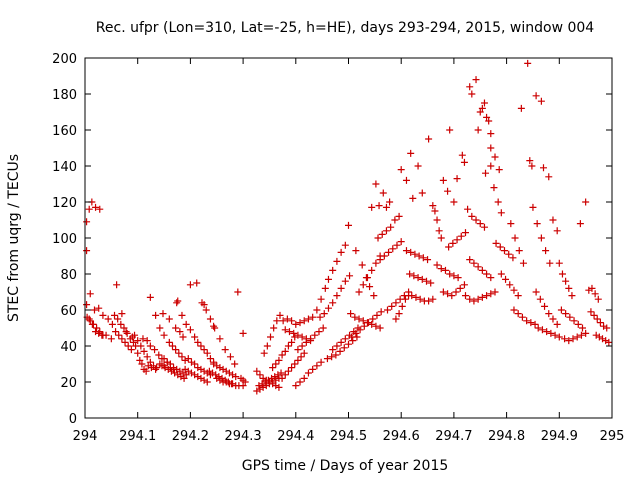  What do you see at coordinates (68, 275) in the screenshot?
I see `y-tick-label: 80` at bounding box center [68, 275].